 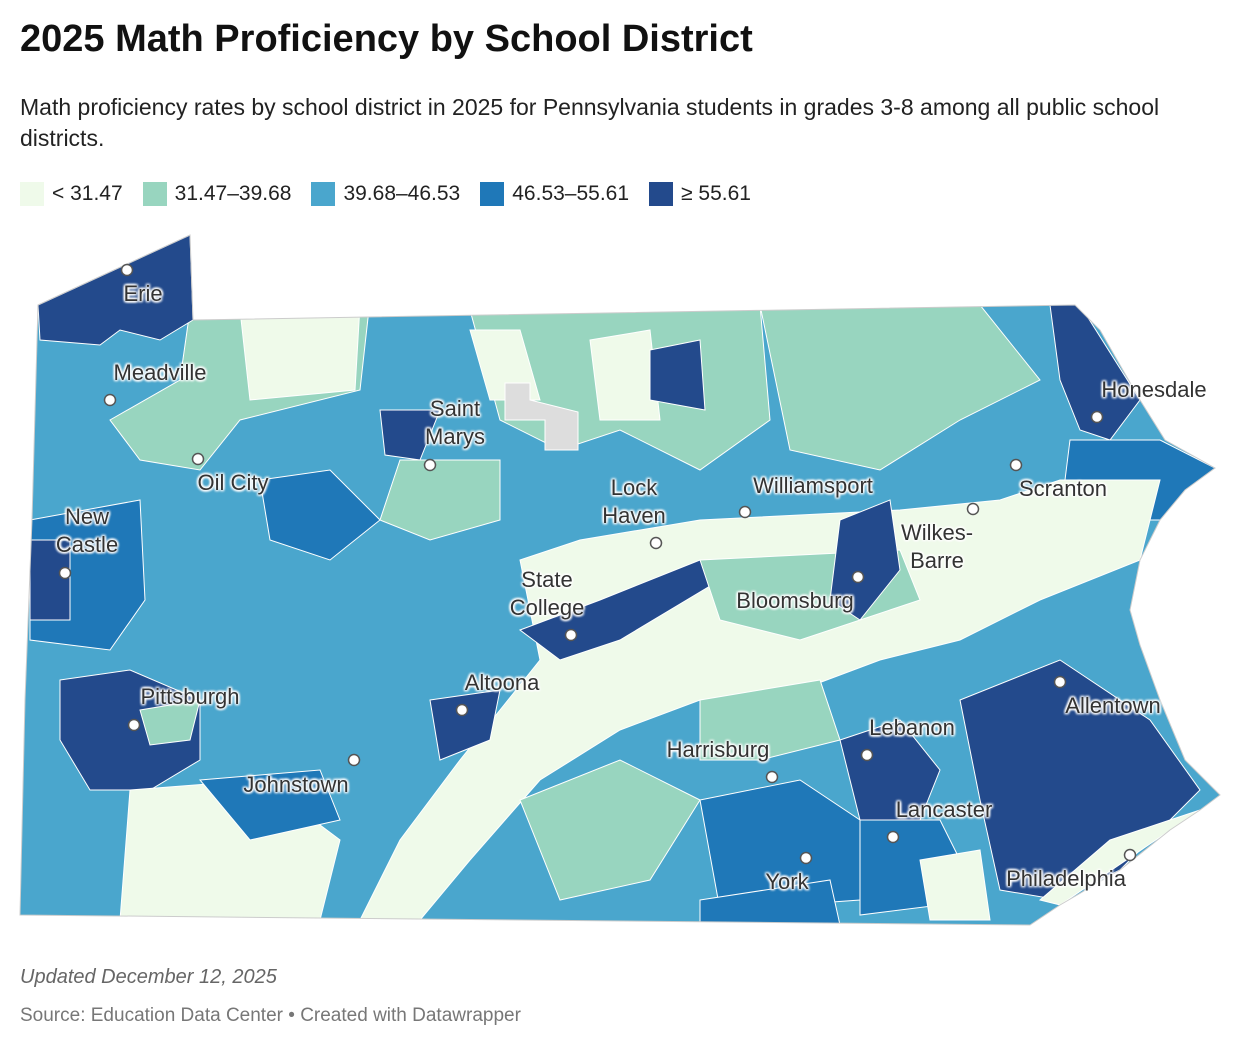 I want to click on legend-label: 39.68–46.53, so click(x=402, y=193).